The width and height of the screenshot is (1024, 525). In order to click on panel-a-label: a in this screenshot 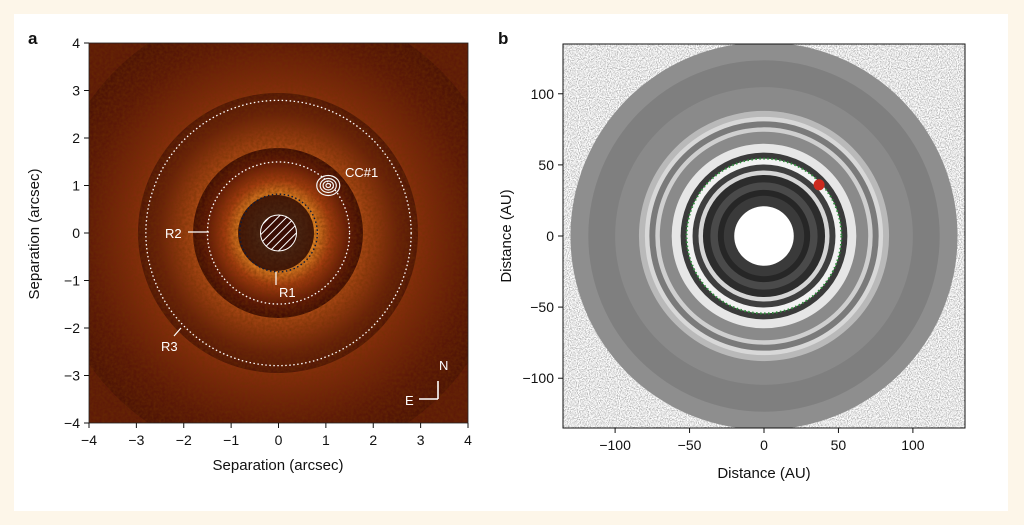, I will do `click(33, 38)`.